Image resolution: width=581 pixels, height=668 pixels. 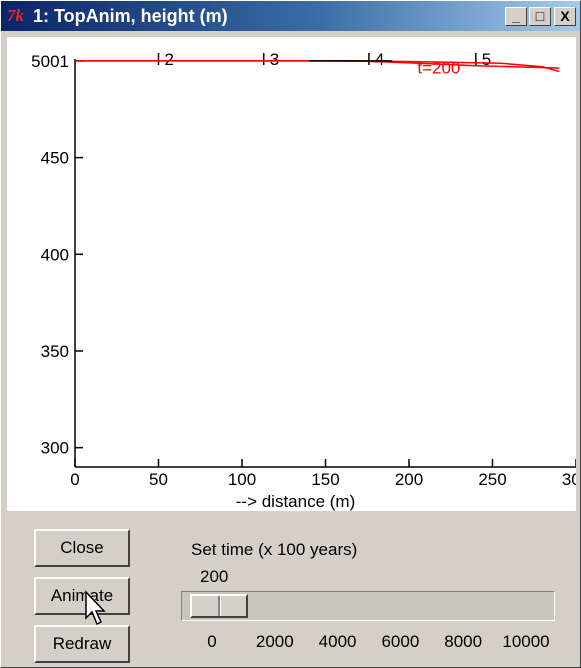 I want to click on x-tick-label: 300, so click(x=569, y=479).